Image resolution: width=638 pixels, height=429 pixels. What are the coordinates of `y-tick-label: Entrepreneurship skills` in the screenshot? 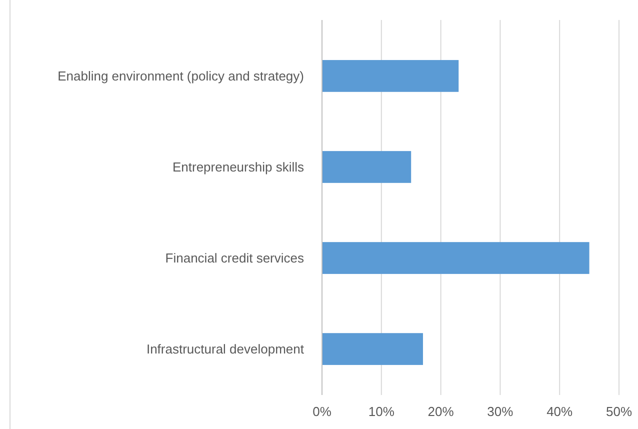 It's located at (238, 167).